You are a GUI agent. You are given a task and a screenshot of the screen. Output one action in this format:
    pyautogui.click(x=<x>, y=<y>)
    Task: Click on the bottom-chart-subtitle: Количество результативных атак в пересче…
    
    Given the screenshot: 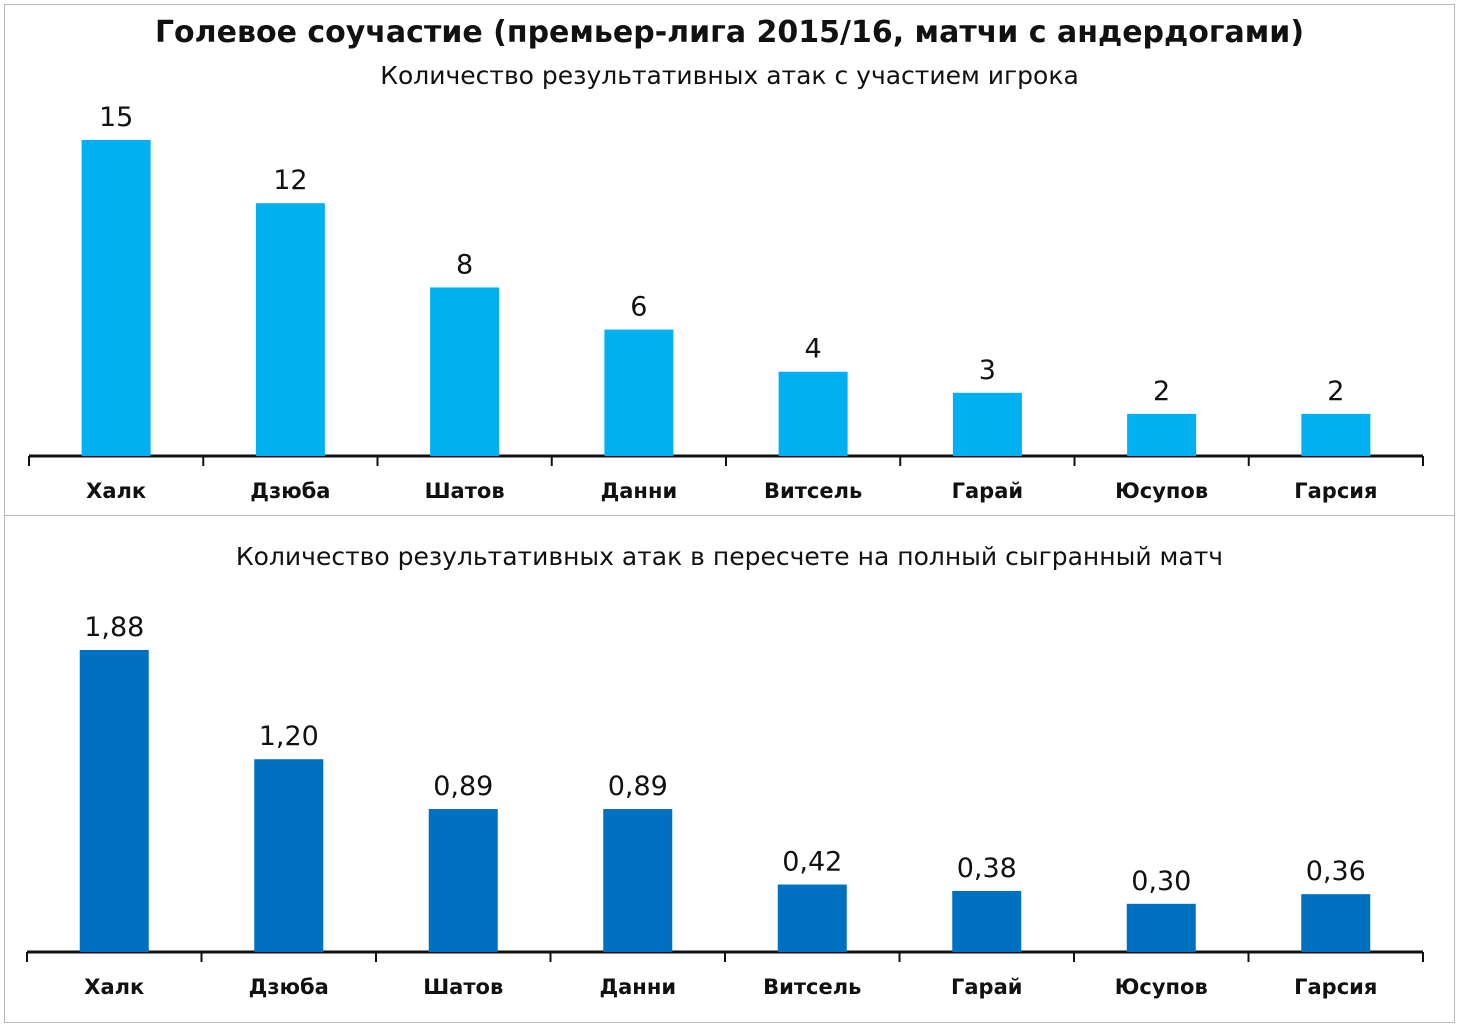 What is the action you would take?
    pyautogui.click(x=729, y=556)
    